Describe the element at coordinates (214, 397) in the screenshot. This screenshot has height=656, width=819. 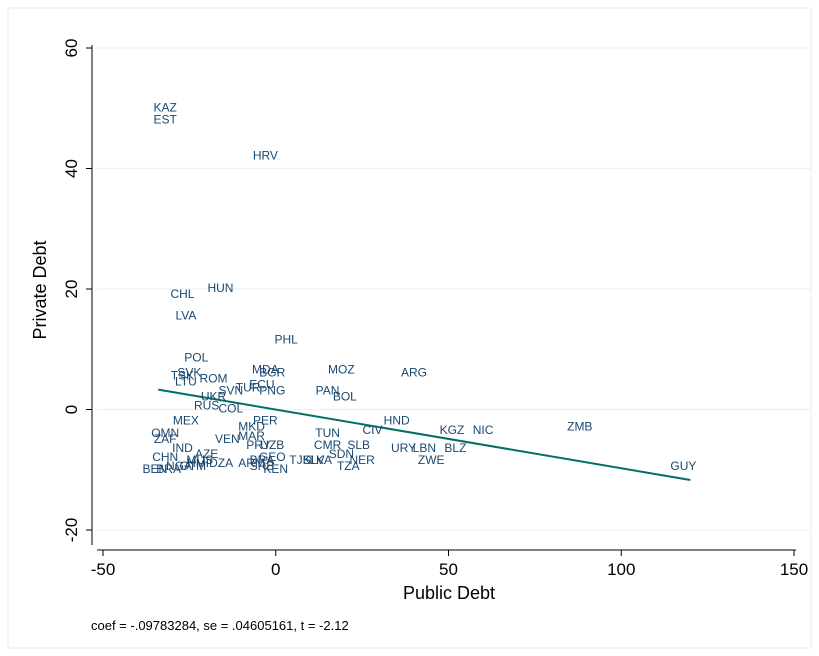
I see `point-label: UKR` at that location.